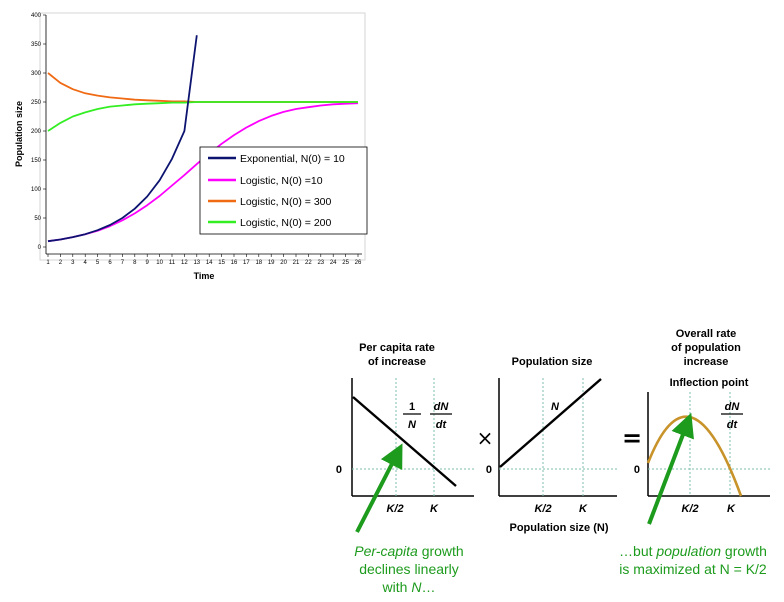 The image size is (784, 602). Describe the element at coordinates (709, 383) in the screenshot. I see `panel3-annotation: Inflection point` at that location.